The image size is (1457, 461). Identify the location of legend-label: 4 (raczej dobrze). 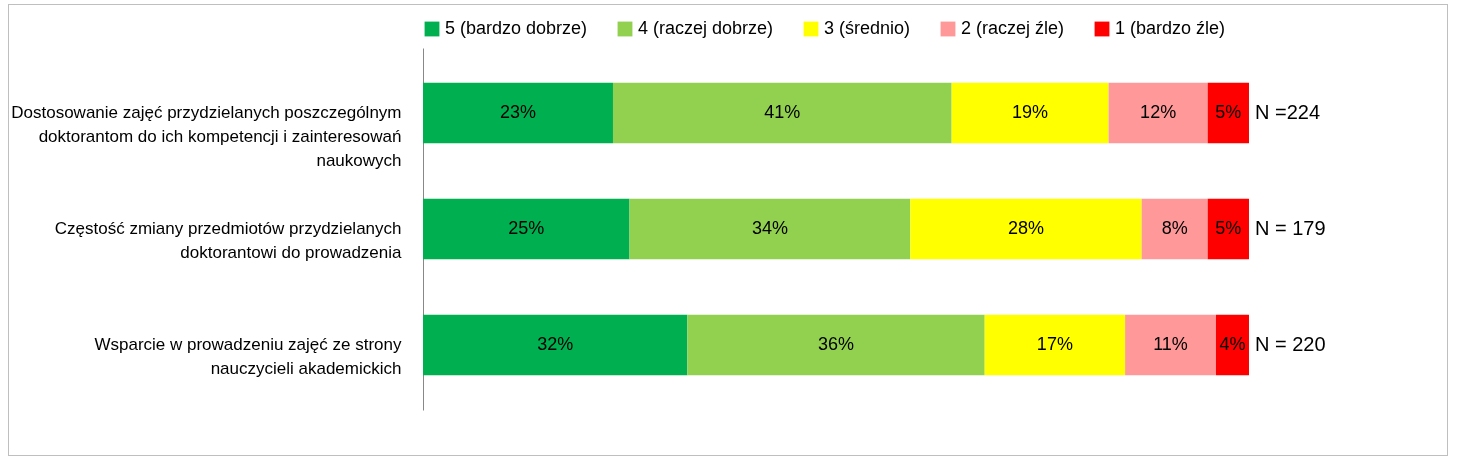
(706, 28).